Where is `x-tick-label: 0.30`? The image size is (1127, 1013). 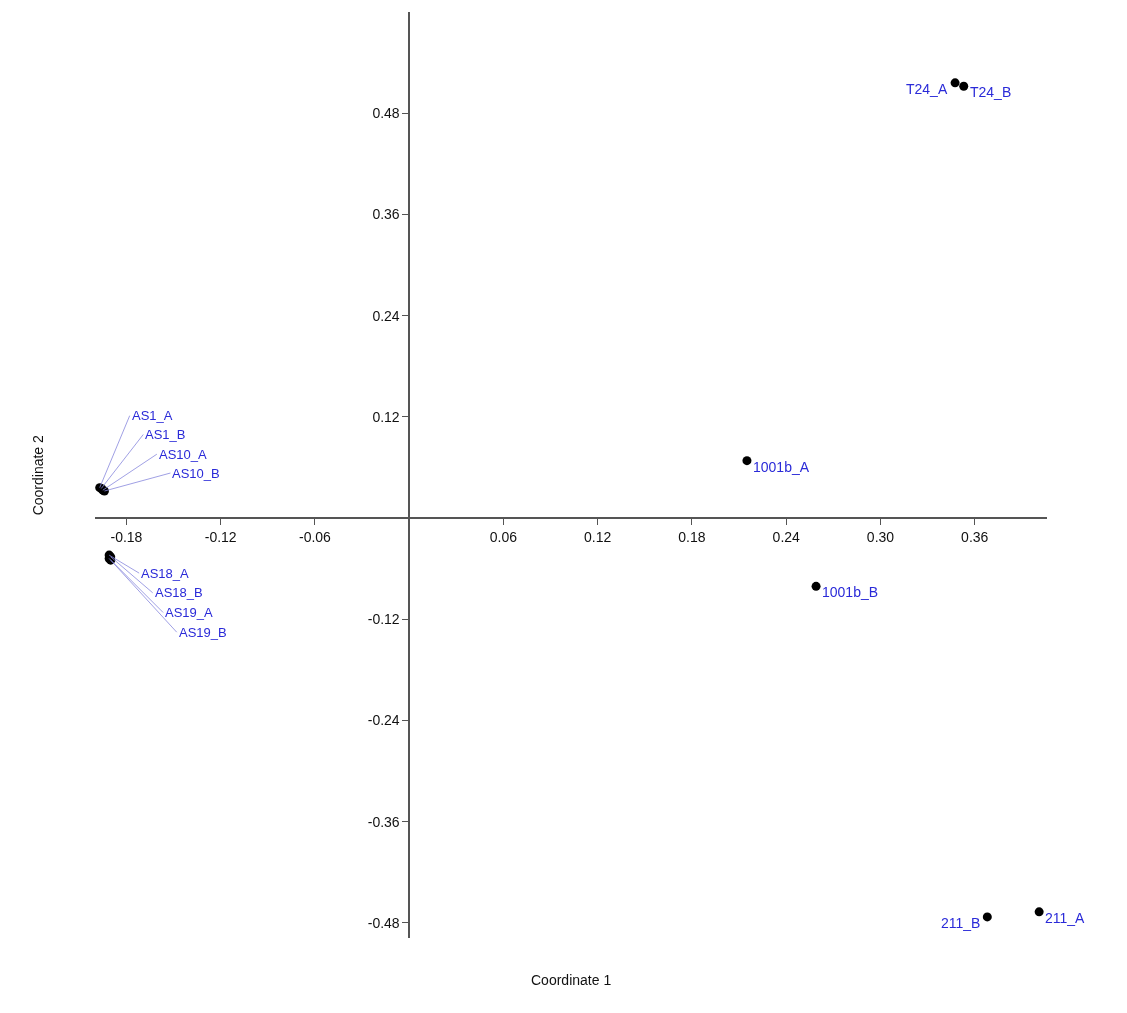
x-tick-label: 0.30 is located at coordinates (880, 536).